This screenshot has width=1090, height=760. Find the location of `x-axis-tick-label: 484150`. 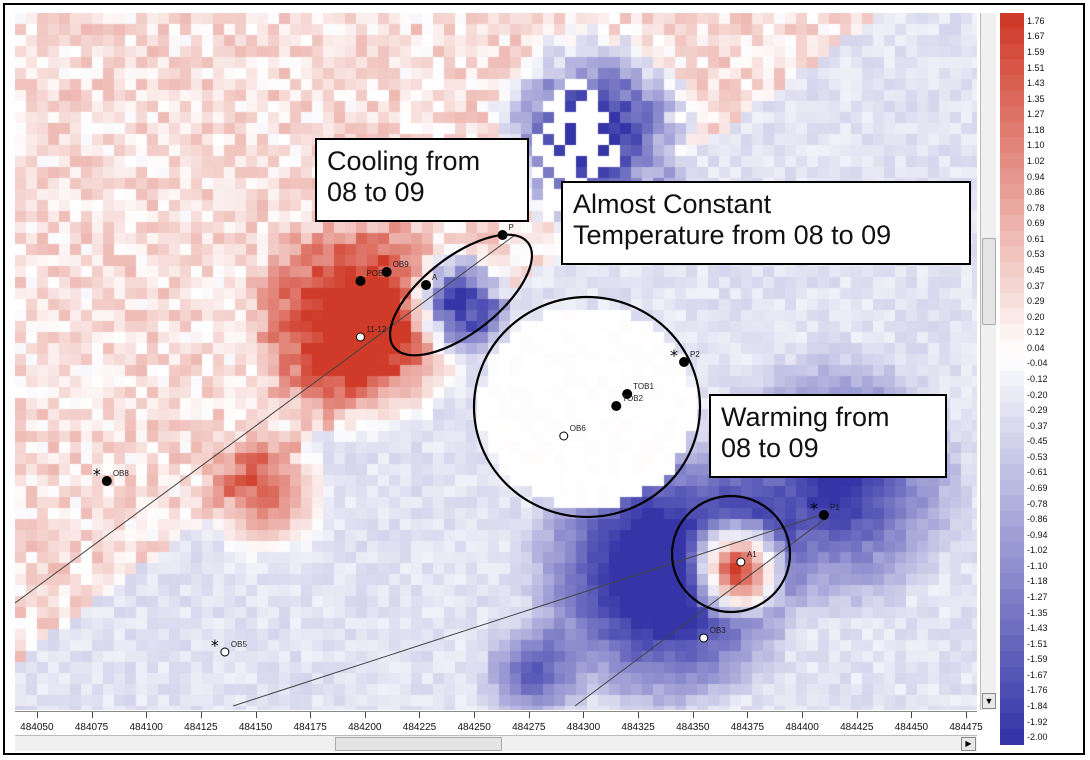

x-axis-tick-label: 484150 is located at coordinates (255, 727).